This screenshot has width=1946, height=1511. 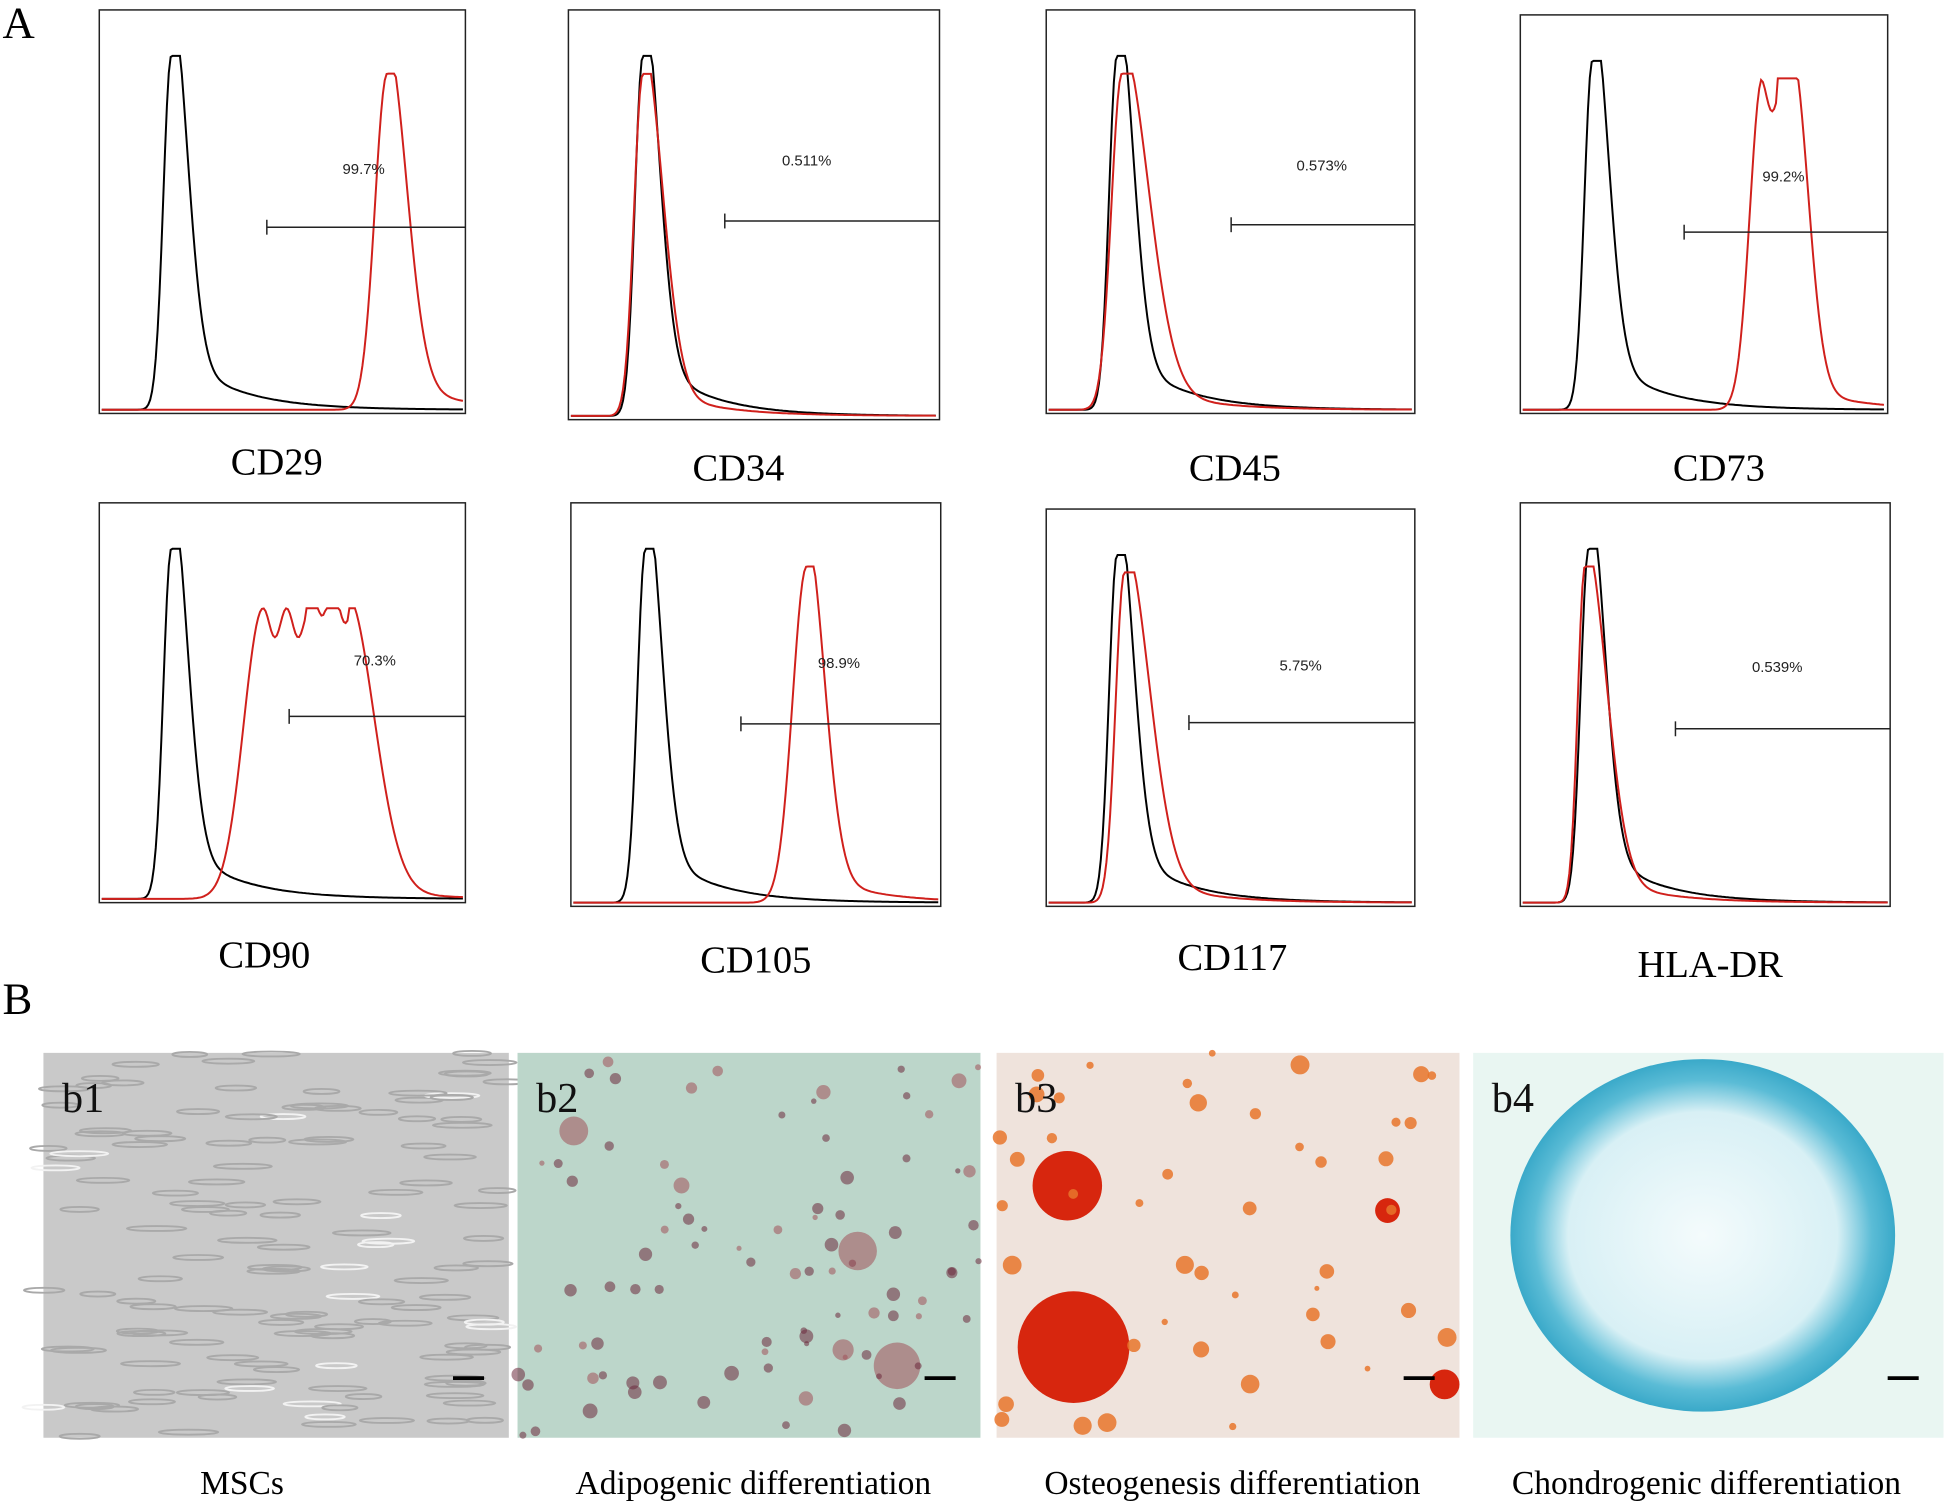 I want to click on gate-percent: 5.75%, so click(x=1301, y=667).